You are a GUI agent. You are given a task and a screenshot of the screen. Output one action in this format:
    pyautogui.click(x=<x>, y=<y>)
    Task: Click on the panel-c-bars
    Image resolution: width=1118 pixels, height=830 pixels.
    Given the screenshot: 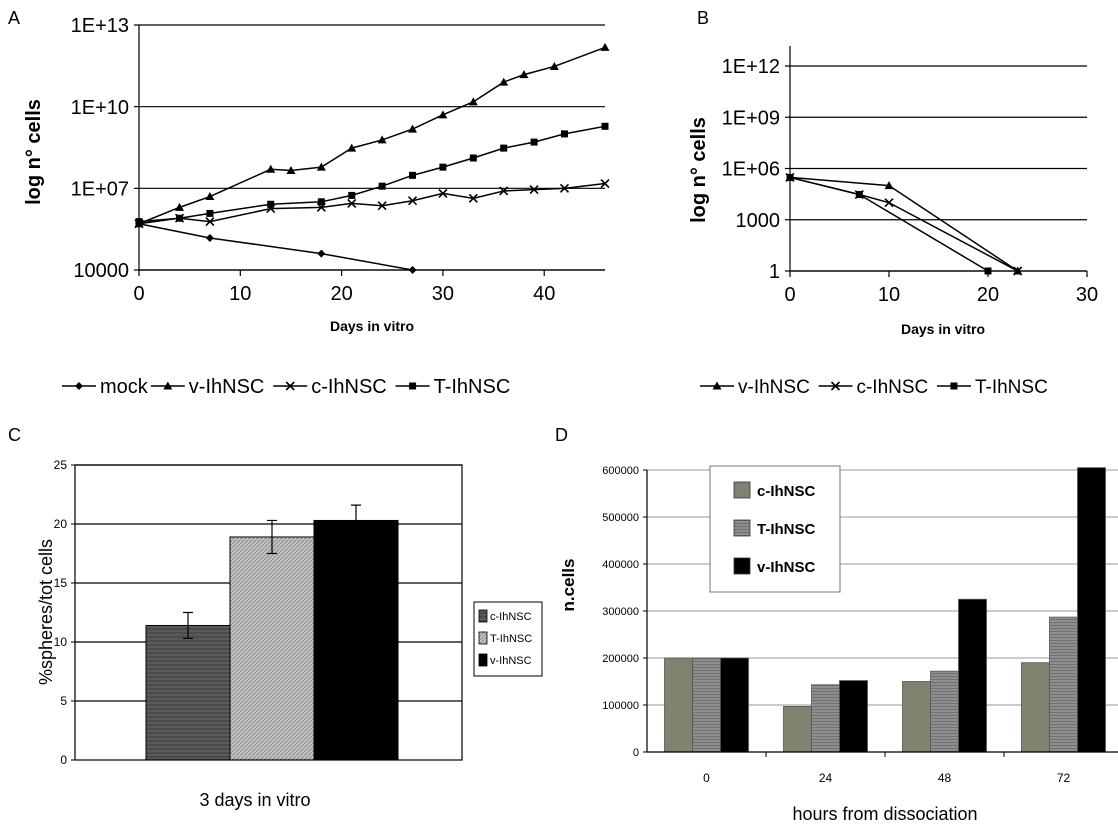 What is the action you would take?
    pyautogui.click(x=272, y=632)
    